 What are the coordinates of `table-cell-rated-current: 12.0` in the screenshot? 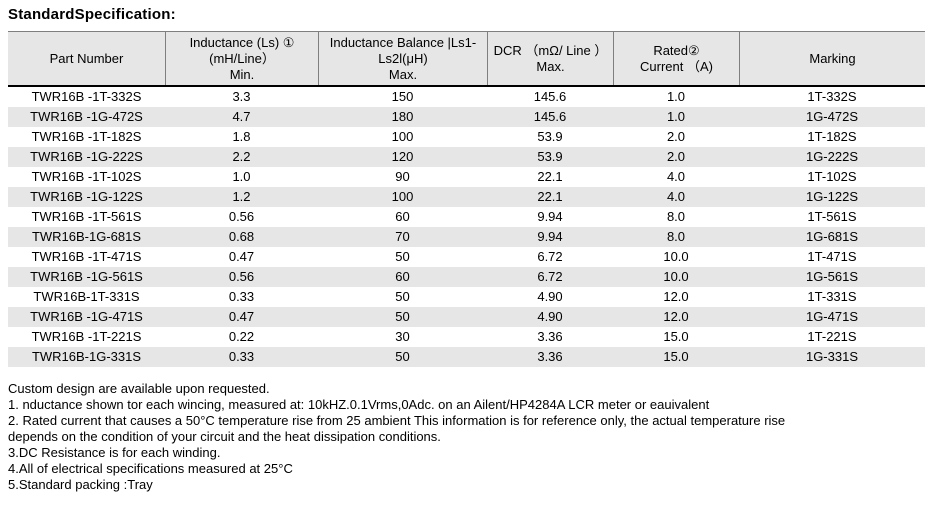 It's located at (676, 316).